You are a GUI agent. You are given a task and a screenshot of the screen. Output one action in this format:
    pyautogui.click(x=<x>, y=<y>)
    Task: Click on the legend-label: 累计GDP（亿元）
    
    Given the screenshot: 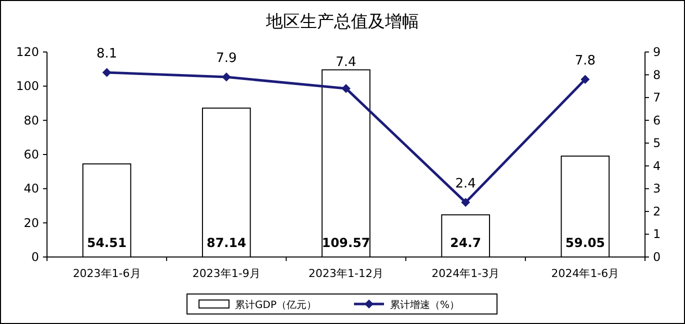 What is the action you would take?
    pyautogui.click(x=275, y=305)
    